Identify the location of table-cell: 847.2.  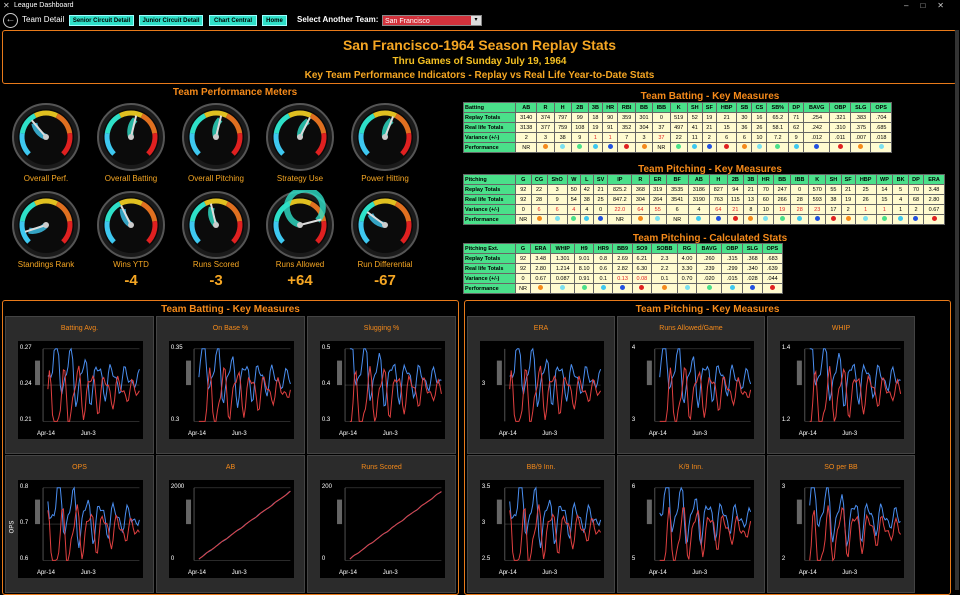
(620, 199).